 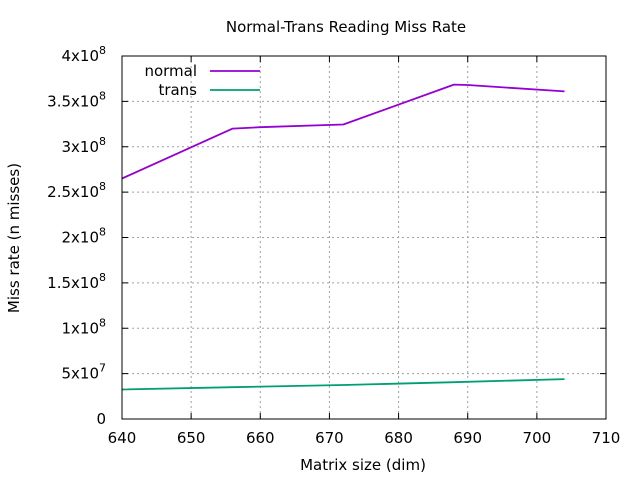 I want to click on legend: normal trans, so click(x=202, y=80).